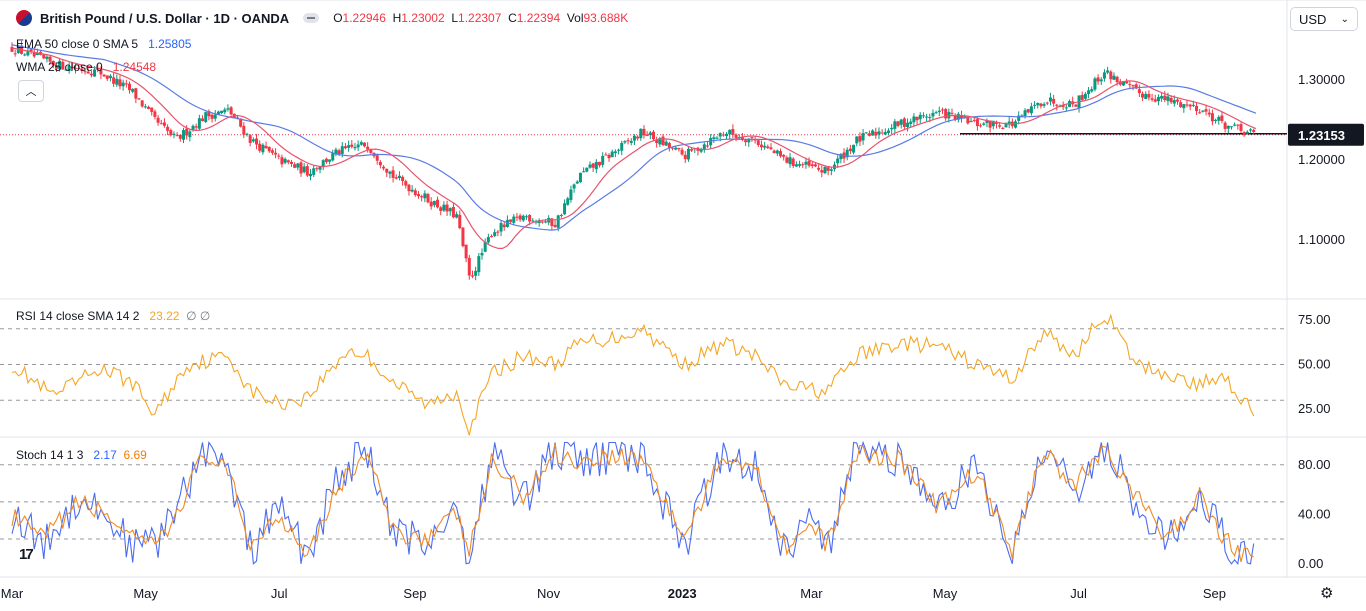  Describe the element at coordinates (86, 67) in the screenshot. I see `wma-legend: WMA 25 close 0 1.24548` at that location.